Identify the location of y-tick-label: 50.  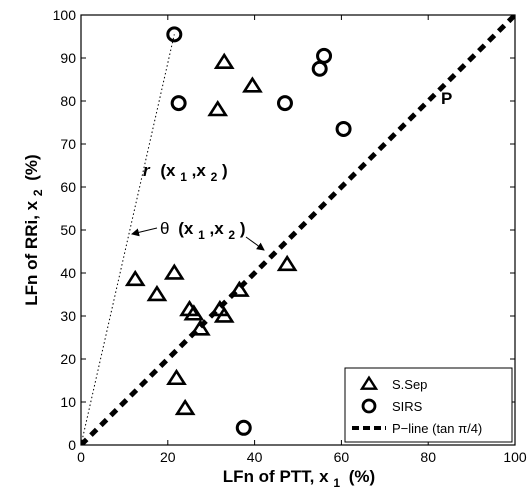
(68, 230).